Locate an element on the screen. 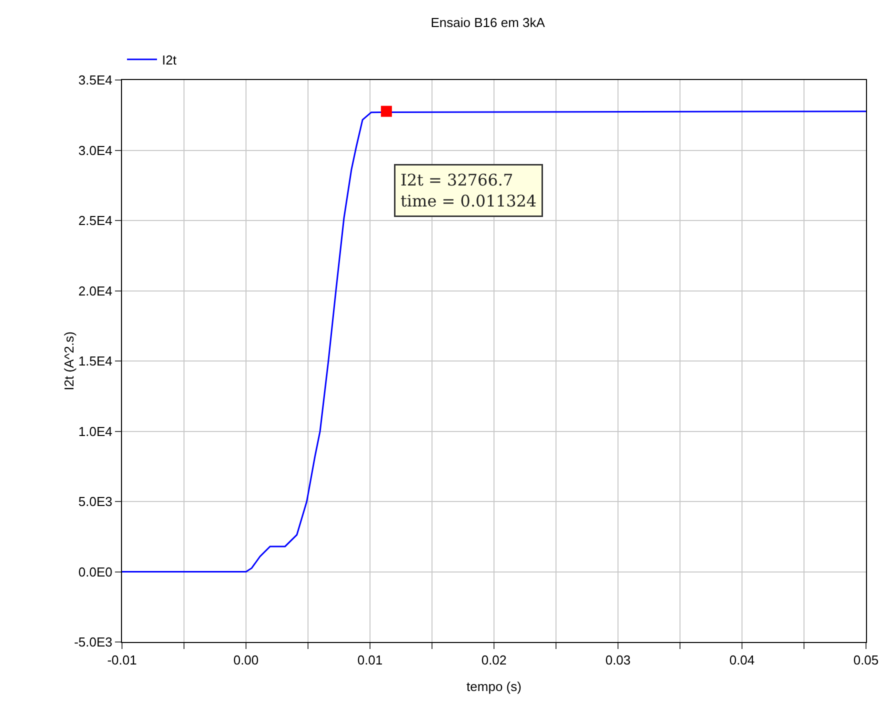 The image size is (887, 711). x-tick-label: 0.01 is located at coordinates (370, 660).